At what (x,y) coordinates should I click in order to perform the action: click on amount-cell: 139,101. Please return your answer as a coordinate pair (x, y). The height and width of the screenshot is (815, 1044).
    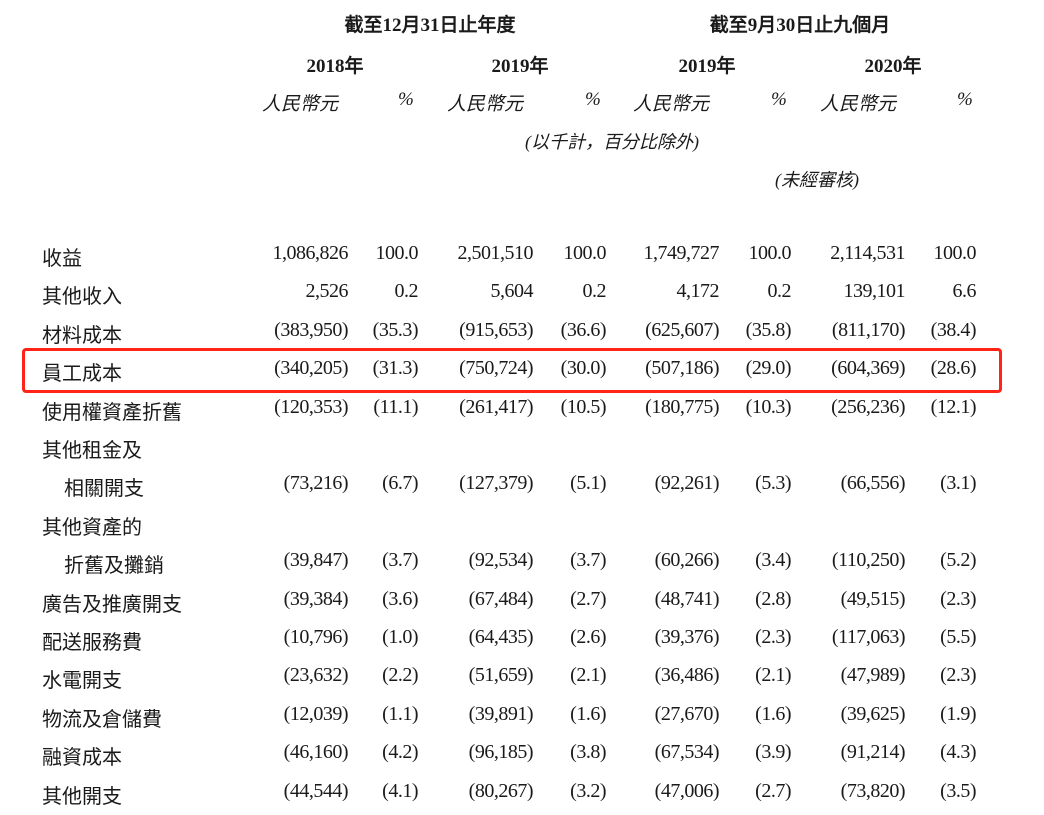
    Looking at the image, I should click on (874, 291).